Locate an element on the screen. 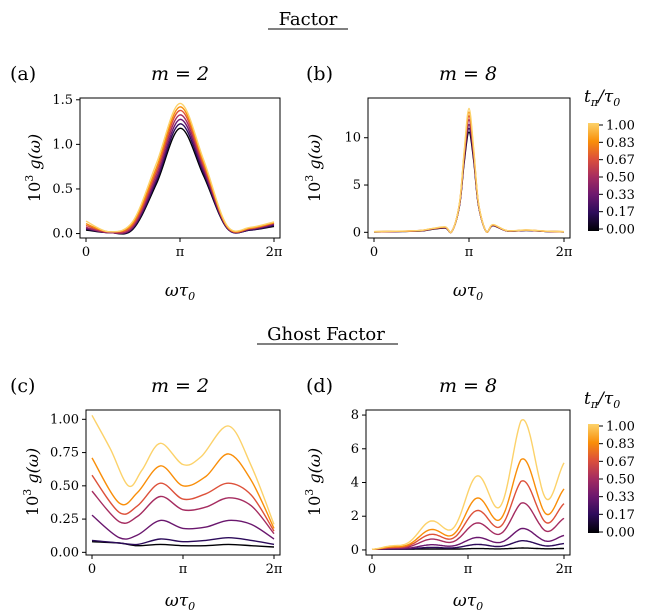 The image size is (652, 614). colorbar-top: tπ/τ0 1.00 0.83 0.67 0.50 0.33 0.17 0.00 is located at coordinates (609, 162).